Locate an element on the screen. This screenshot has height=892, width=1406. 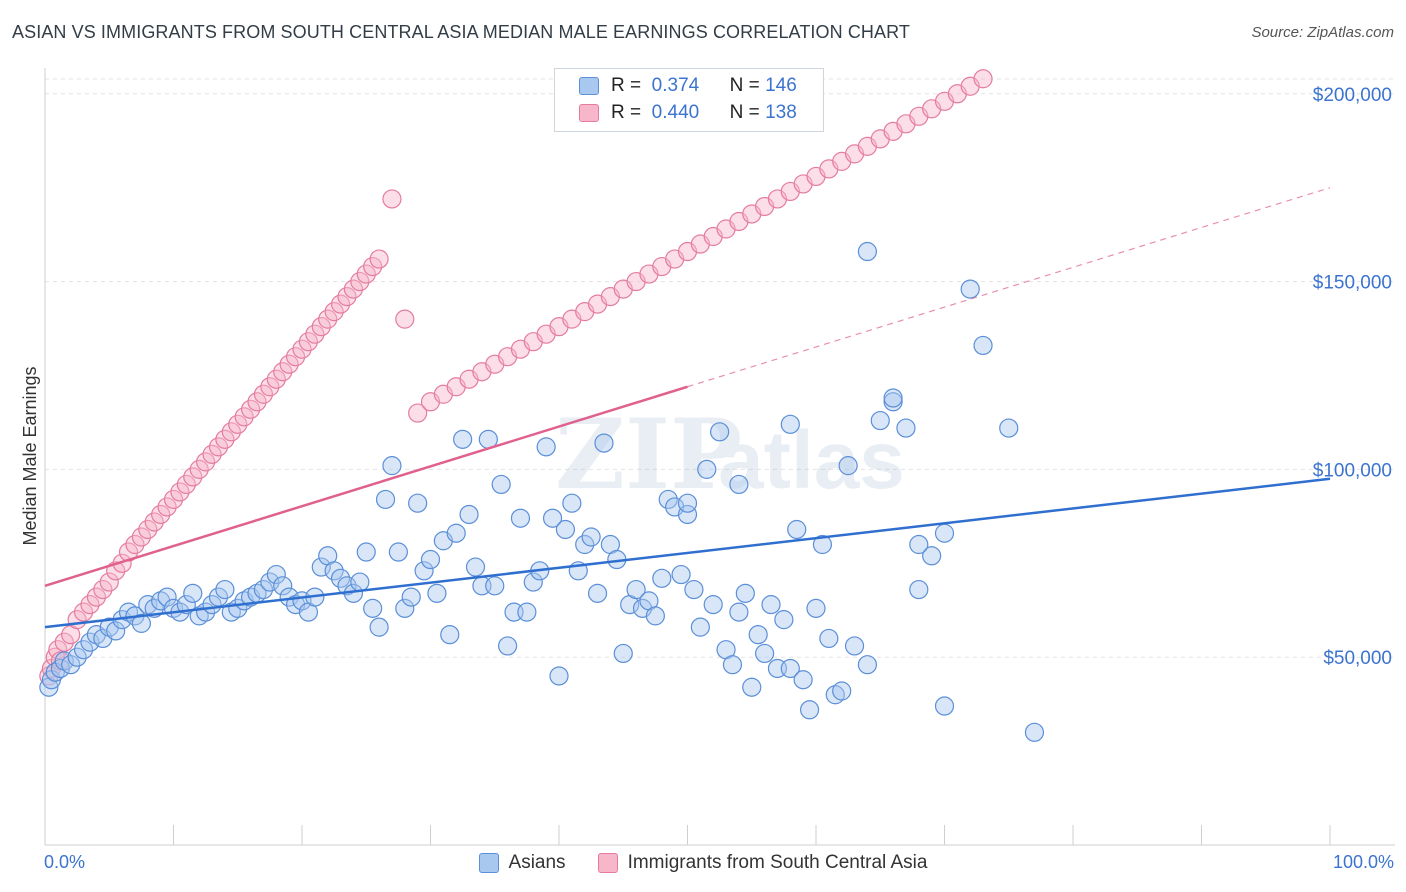
r-value: 0.440 is located at coordinates (675, 112).